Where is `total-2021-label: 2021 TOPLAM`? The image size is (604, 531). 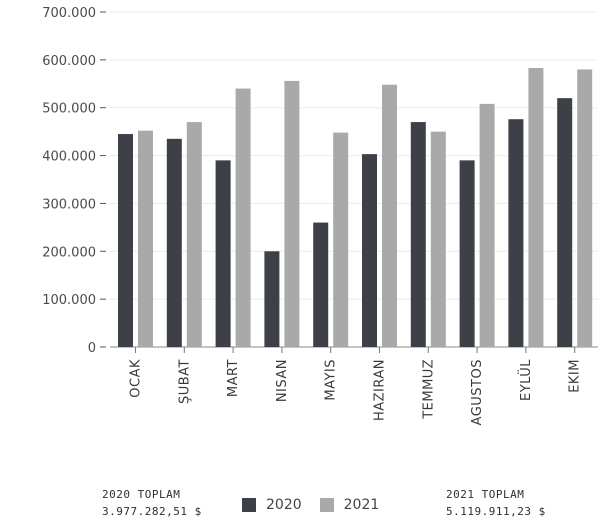
total-2021-label: 2021 TOPLAM is located at coordinates (485, 494).